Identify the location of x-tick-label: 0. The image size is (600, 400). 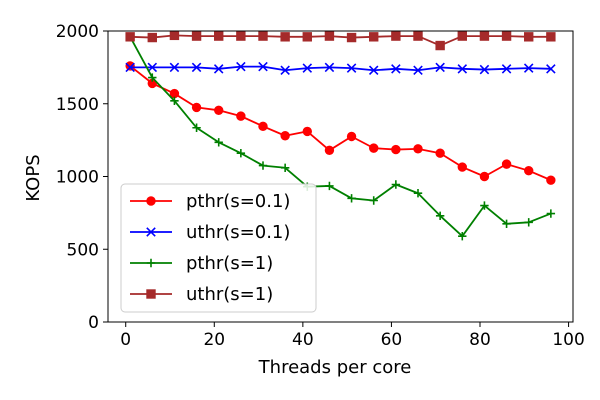
(125, 340).